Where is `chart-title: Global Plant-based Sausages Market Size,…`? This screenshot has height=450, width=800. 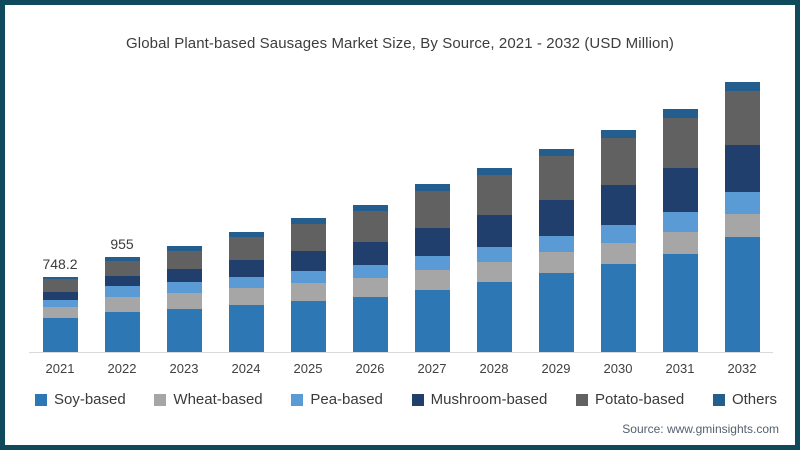 chart-title: Global Plant-based Sausages Market Size,… is located at coordinates (400, 43).